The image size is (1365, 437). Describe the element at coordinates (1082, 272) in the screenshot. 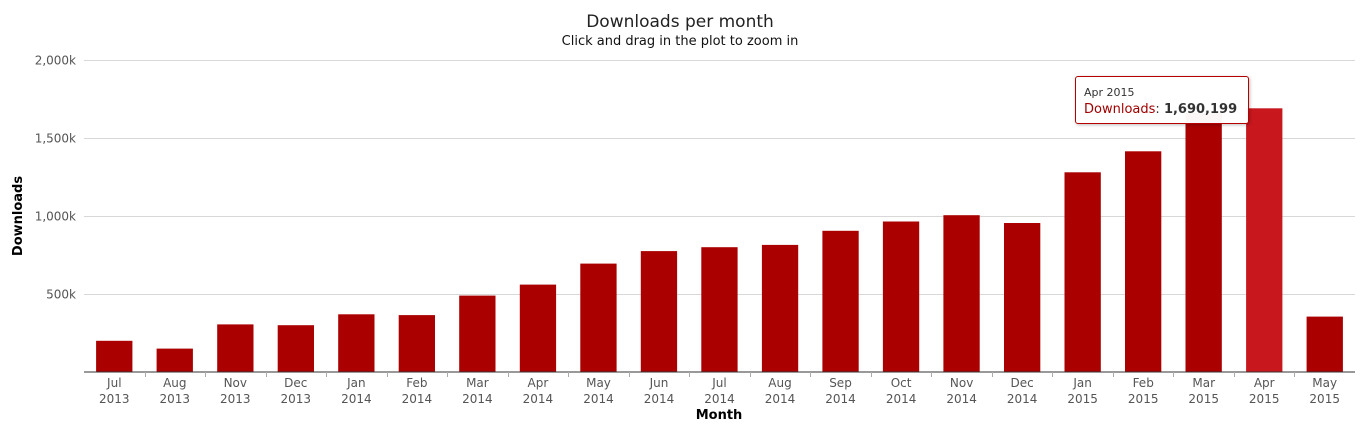

I see `bar-jan-2015` at that location.